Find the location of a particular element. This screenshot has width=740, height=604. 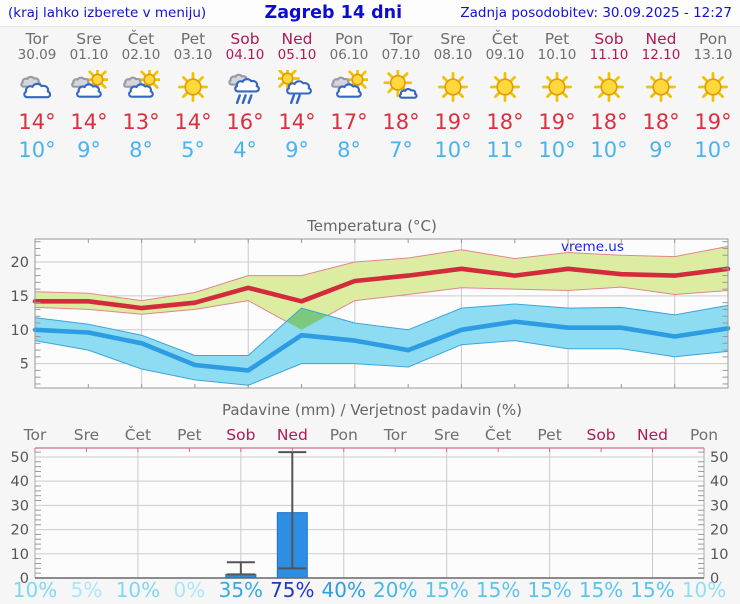

probability-label: 0% is located at coordinates (190, 589).